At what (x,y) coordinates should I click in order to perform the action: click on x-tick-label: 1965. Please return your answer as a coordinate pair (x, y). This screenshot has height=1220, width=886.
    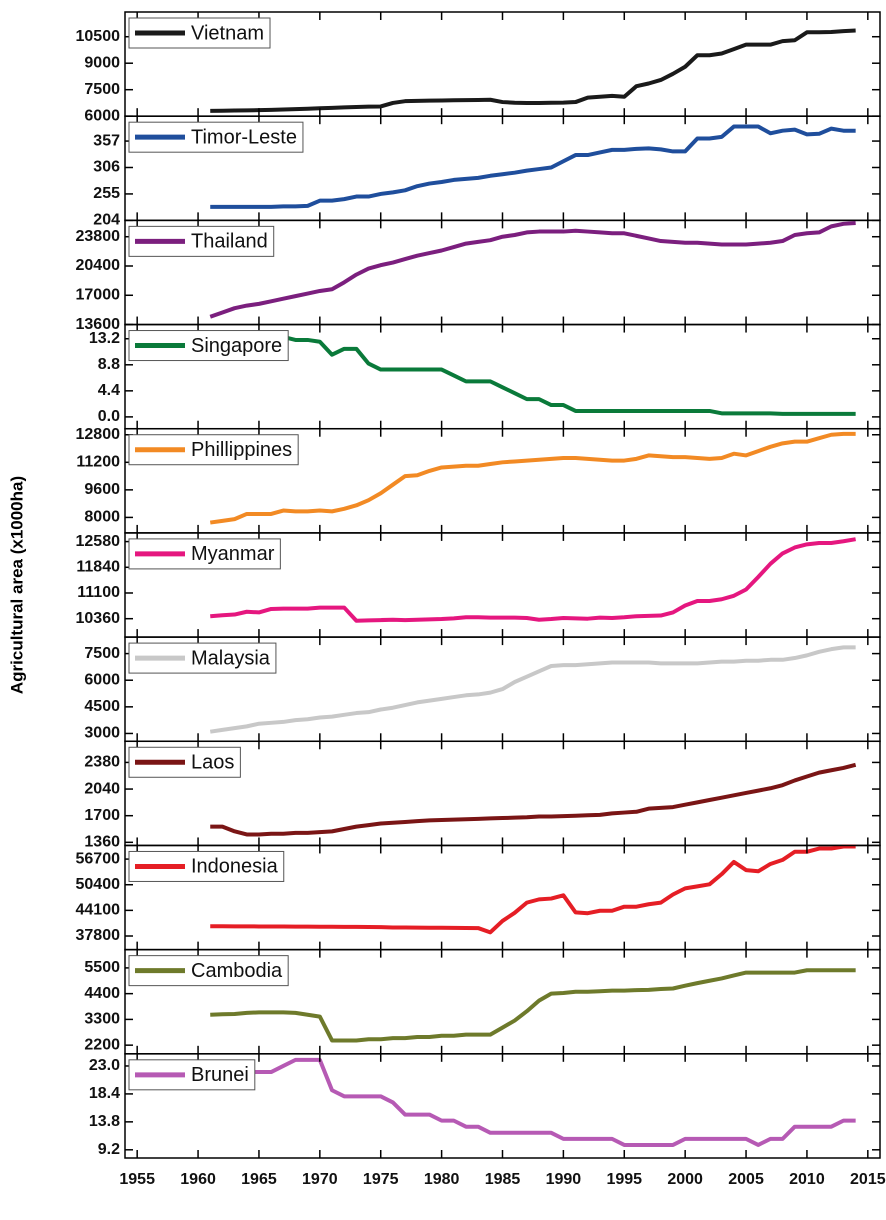
    Looking at the image, I should click on (259, 1179).